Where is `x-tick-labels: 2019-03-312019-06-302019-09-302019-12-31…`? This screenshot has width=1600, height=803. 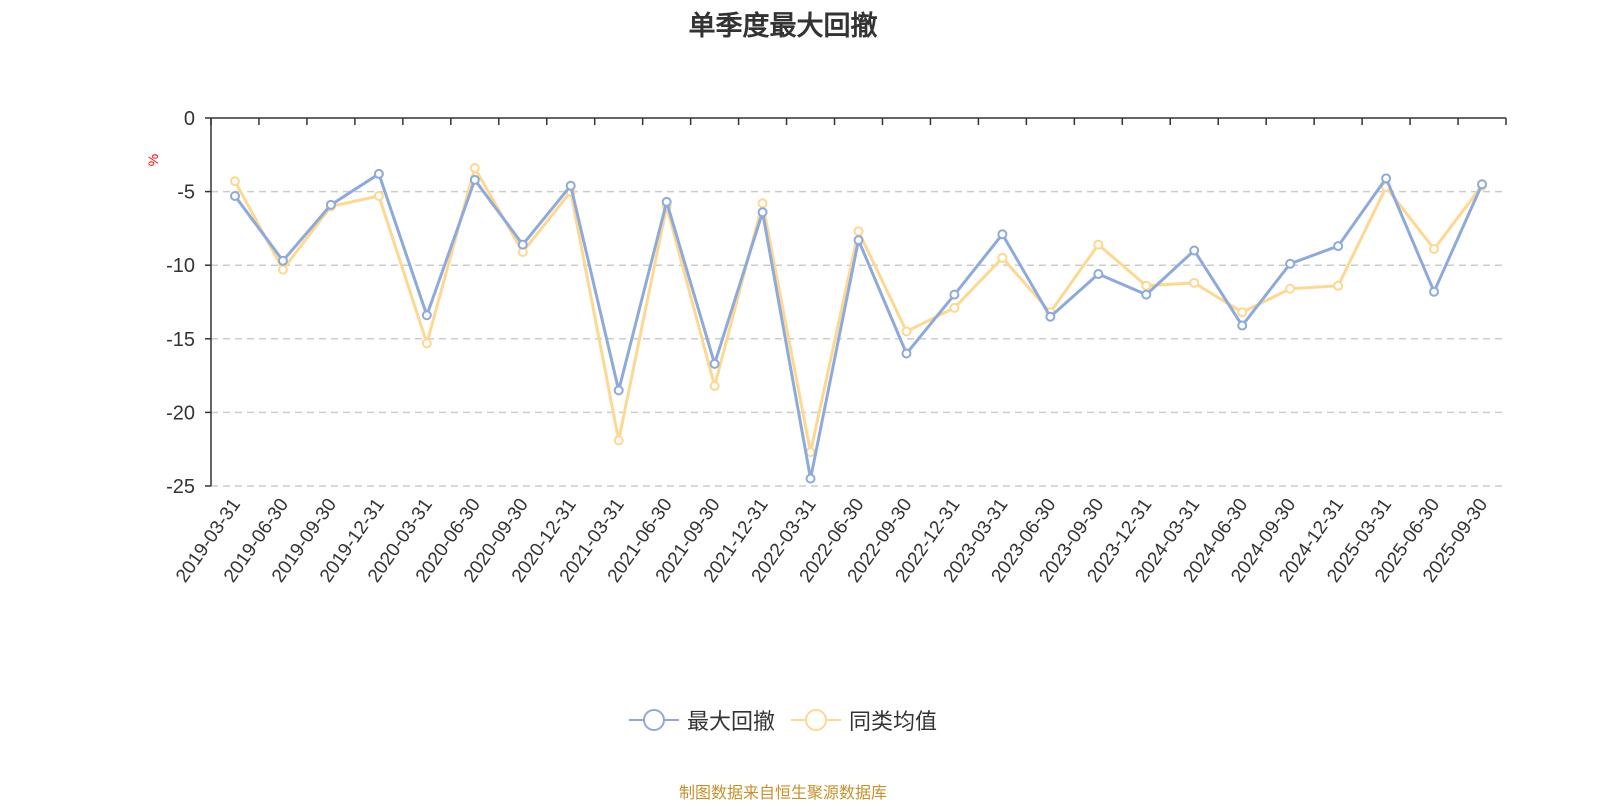
x-tick-labels: 2019-03-312019-06-302019-09-302019-12-31… is located at coordinates (832, 541).